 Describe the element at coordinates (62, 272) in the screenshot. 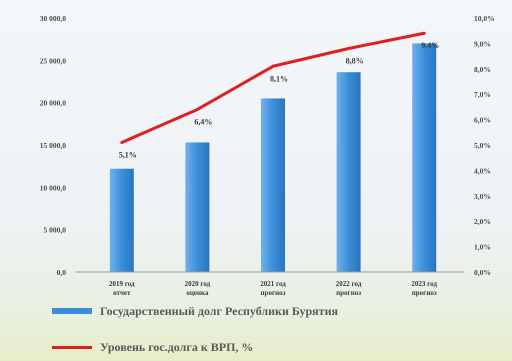

I see `left-tick-label: 0,0` at that location.